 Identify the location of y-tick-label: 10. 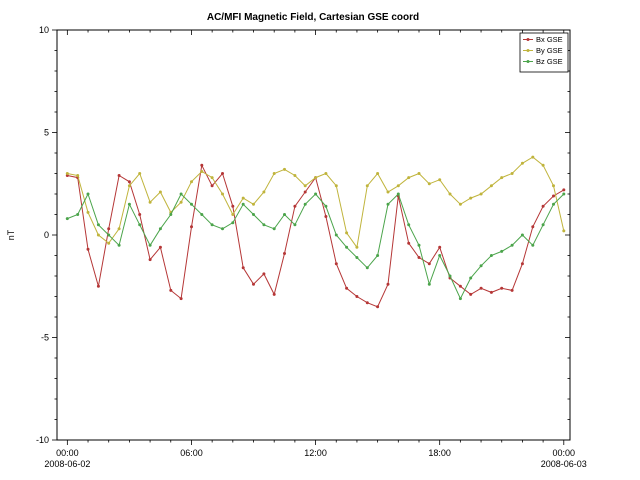
(44, 30).